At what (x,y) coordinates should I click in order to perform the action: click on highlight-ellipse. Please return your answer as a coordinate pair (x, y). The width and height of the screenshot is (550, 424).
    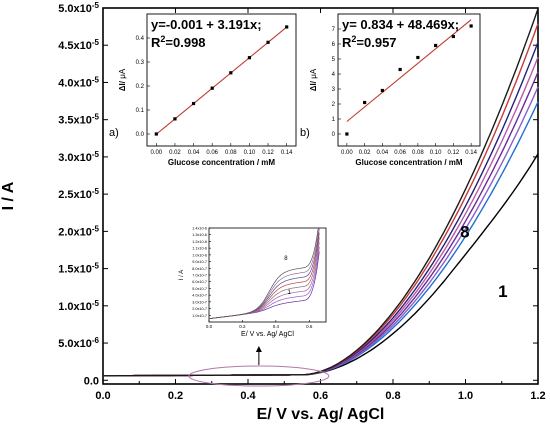
    Looking at the image, I should click on (259, 376).